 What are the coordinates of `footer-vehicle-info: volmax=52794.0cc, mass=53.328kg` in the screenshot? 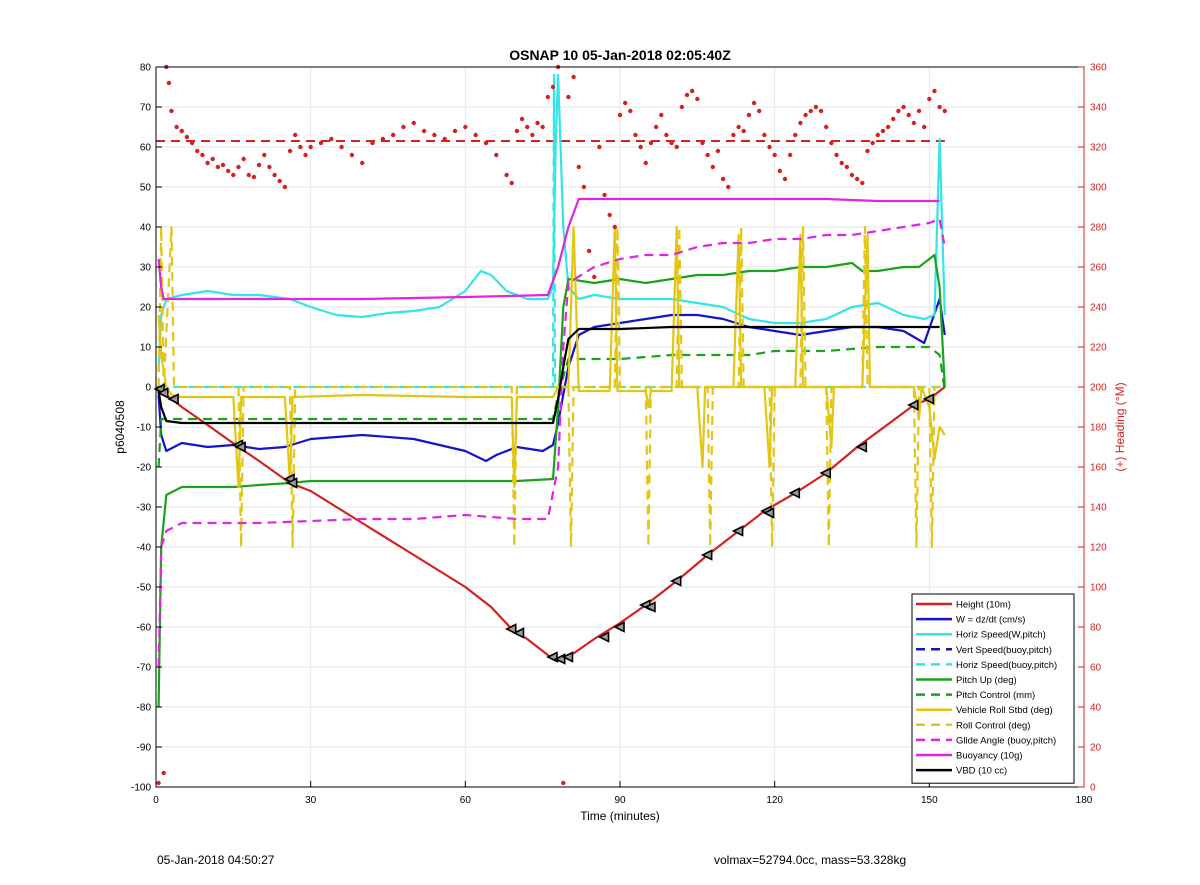 It's located at (810, 860).